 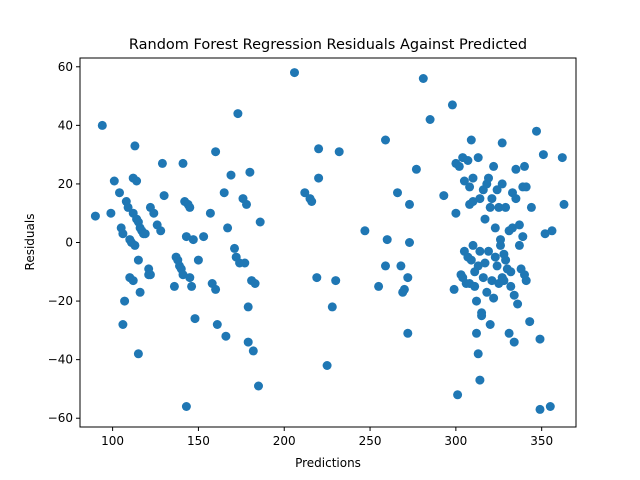 I want to click on y-tick-label: −60, so click(x=60, y=418).